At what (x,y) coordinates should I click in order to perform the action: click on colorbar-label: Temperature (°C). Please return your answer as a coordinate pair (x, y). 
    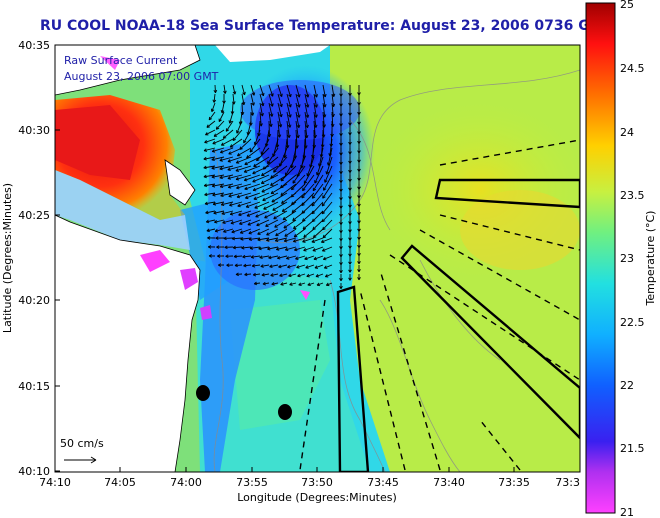
    Looking at the image, I should click on (650, 259).